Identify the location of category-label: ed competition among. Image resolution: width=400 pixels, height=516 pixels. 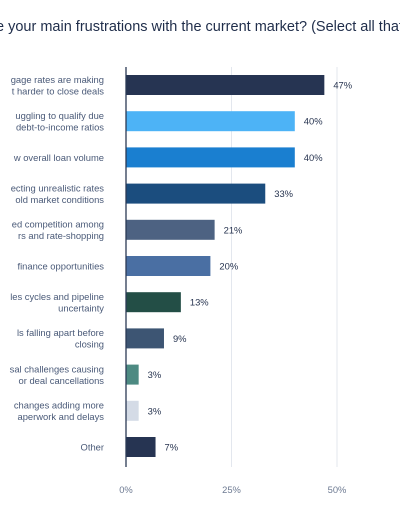
(58, 224).